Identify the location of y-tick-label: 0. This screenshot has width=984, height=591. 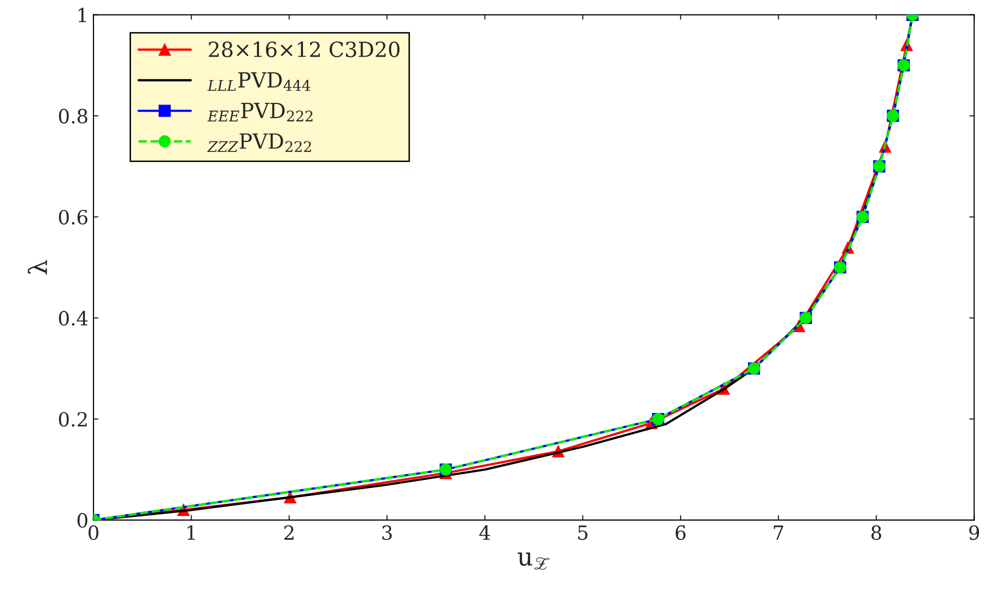
(83, 520).